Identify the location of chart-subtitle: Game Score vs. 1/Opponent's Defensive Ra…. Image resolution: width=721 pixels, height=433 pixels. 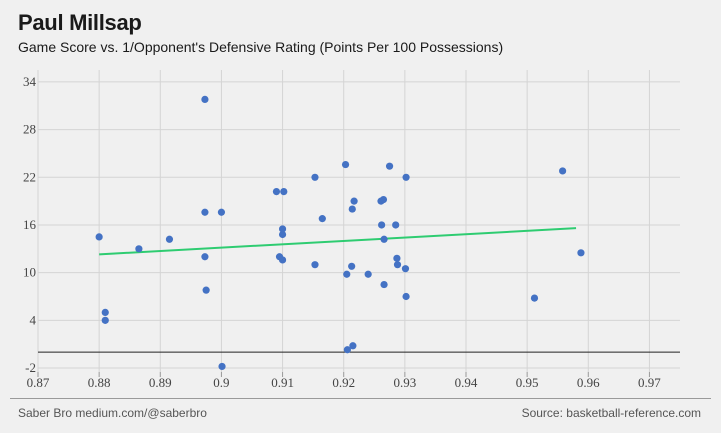
(261, 47).